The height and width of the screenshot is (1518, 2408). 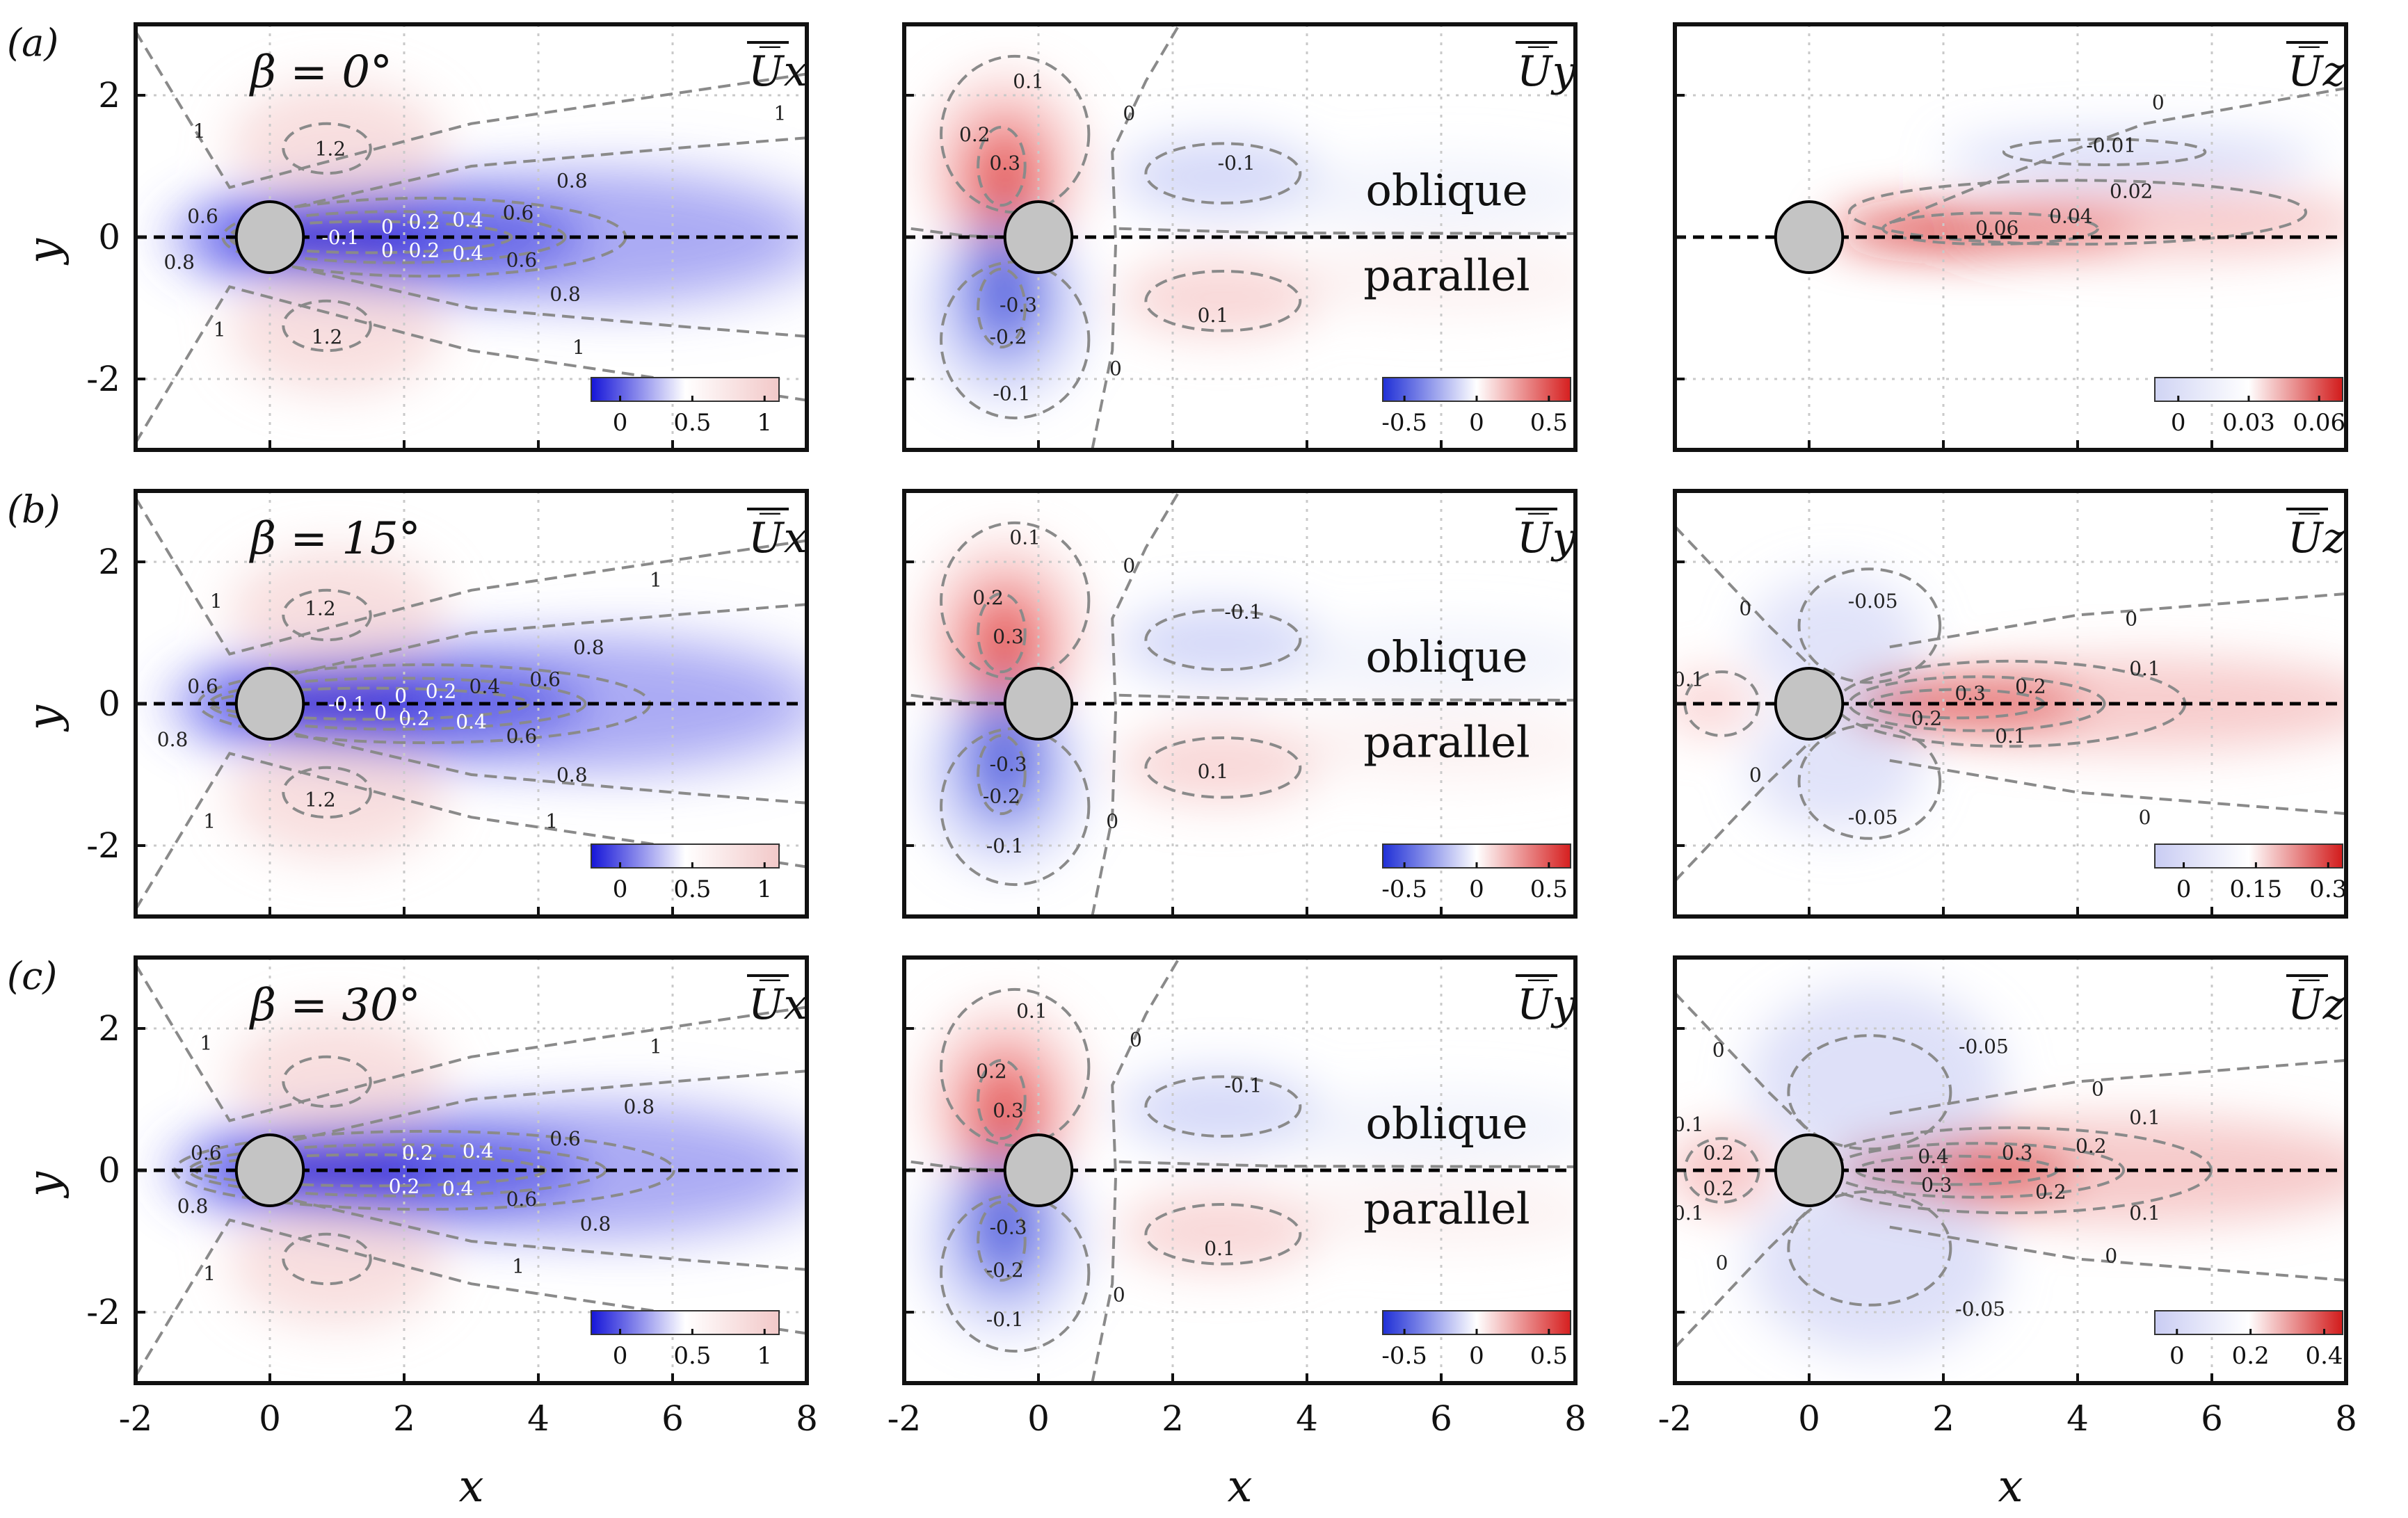 What do you see at coordinates (1404, 889) in the screenshot?
I see `colorbar-tick-label: -0.5` at bounding box center [1404, 889].